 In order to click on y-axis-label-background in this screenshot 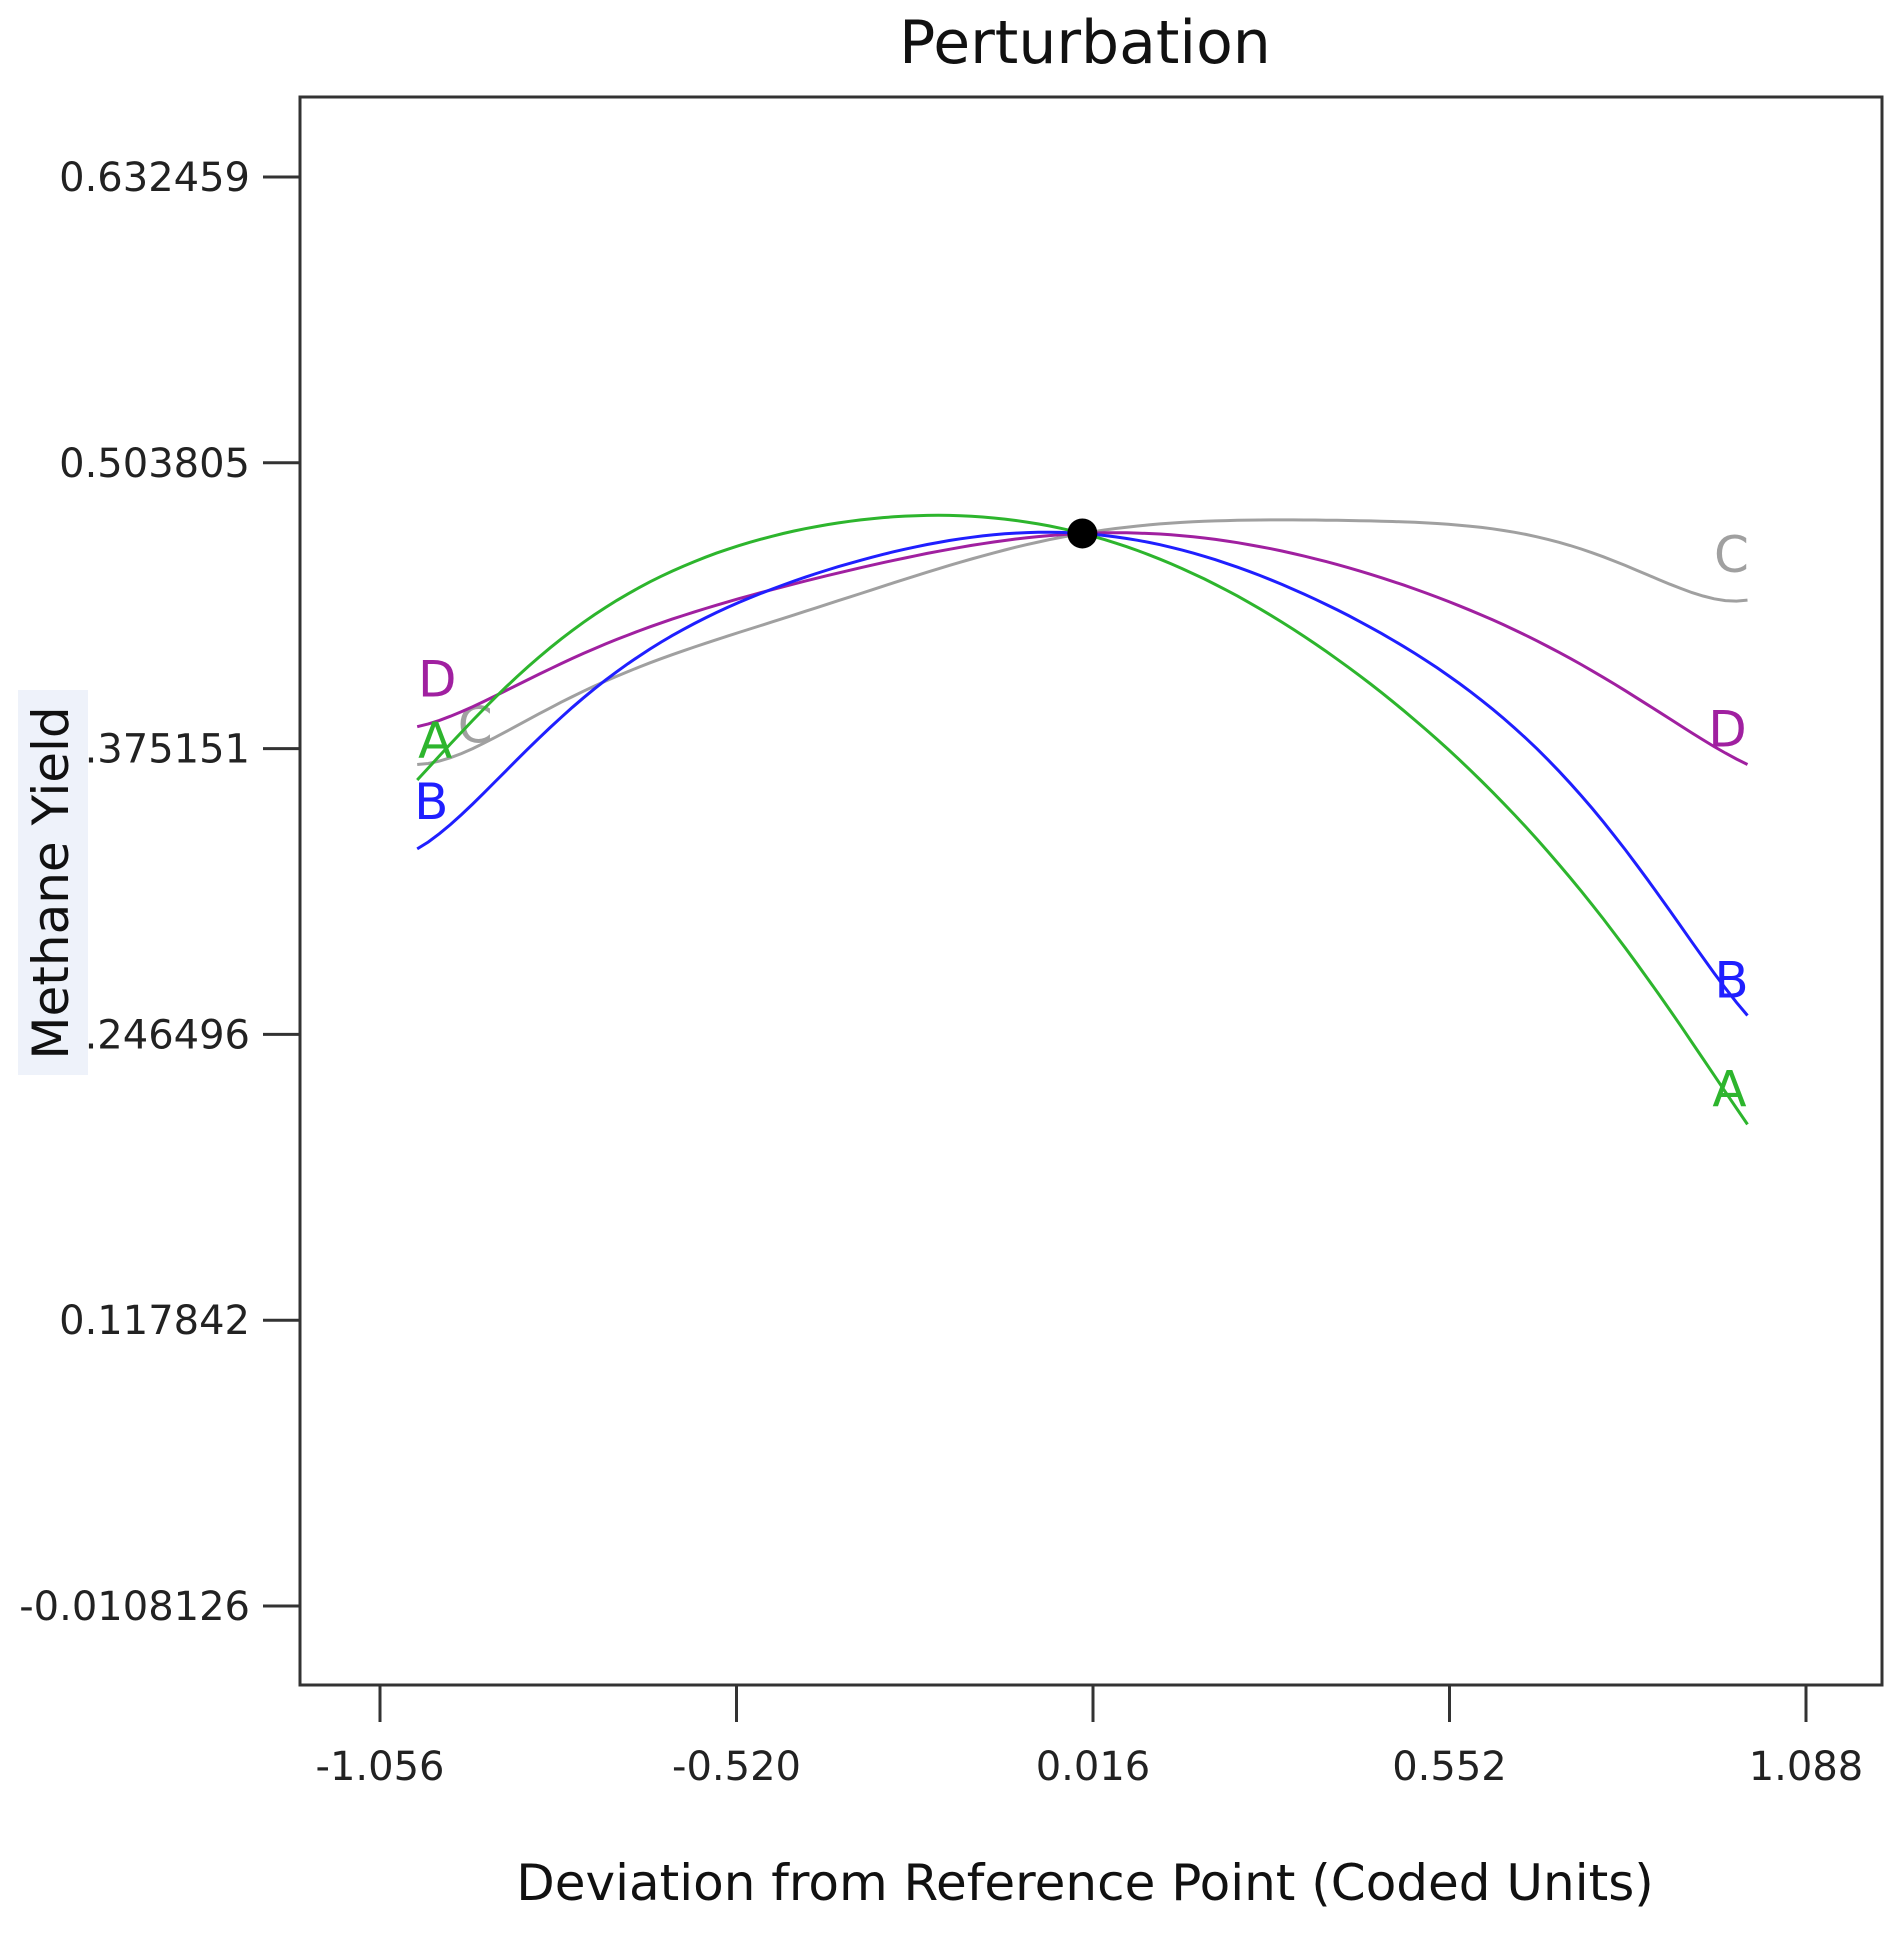, I will do `click(53, 882)`.